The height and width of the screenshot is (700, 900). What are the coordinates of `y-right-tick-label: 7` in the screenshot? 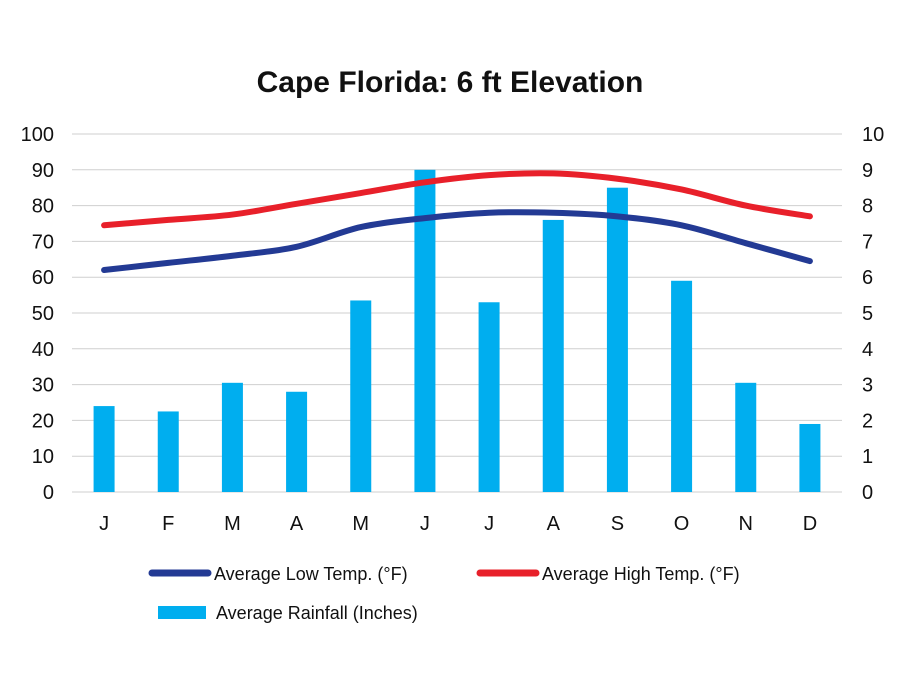 It's located at (867, 242).